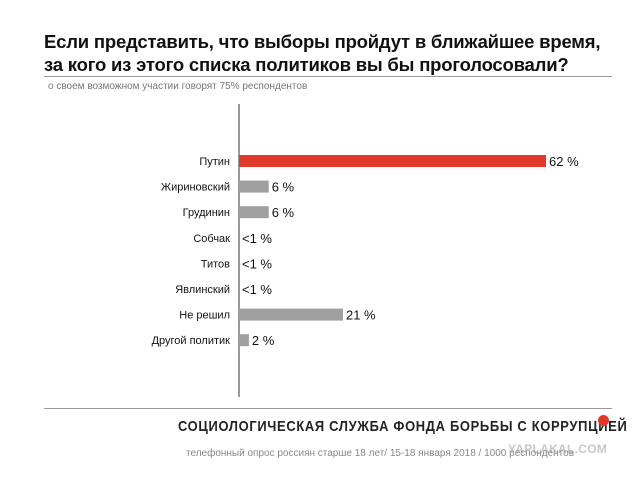 The height and width of the screenshot is (480, 640). What do you see at coordinates (603, 420) in the screenshot?
I see `footer-dot` at bounding box center [603, 420].